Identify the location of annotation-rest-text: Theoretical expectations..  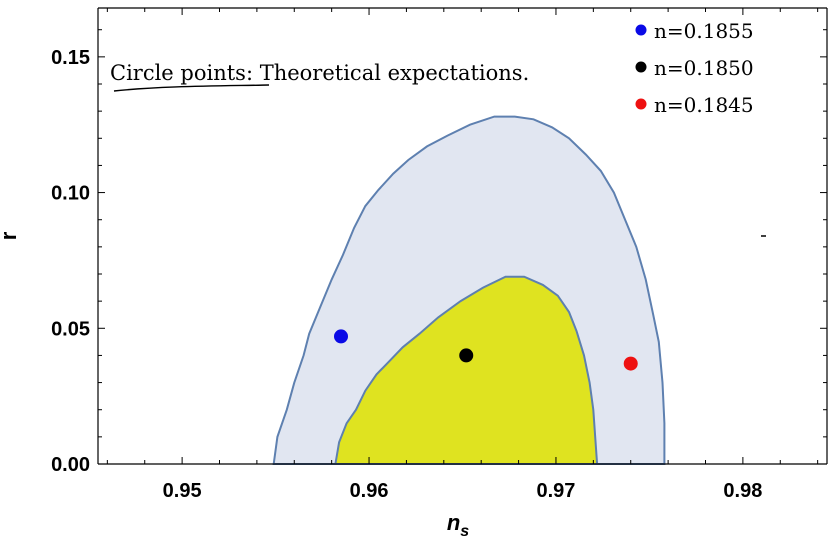
(391, 73).